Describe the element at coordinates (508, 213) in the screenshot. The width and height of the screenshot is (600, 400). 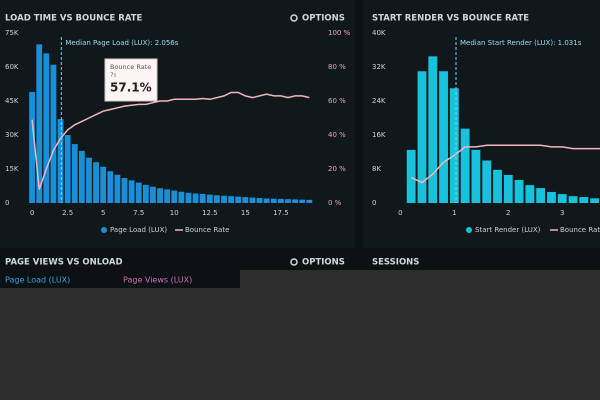
I see `x-tick-label: 2` at that location.